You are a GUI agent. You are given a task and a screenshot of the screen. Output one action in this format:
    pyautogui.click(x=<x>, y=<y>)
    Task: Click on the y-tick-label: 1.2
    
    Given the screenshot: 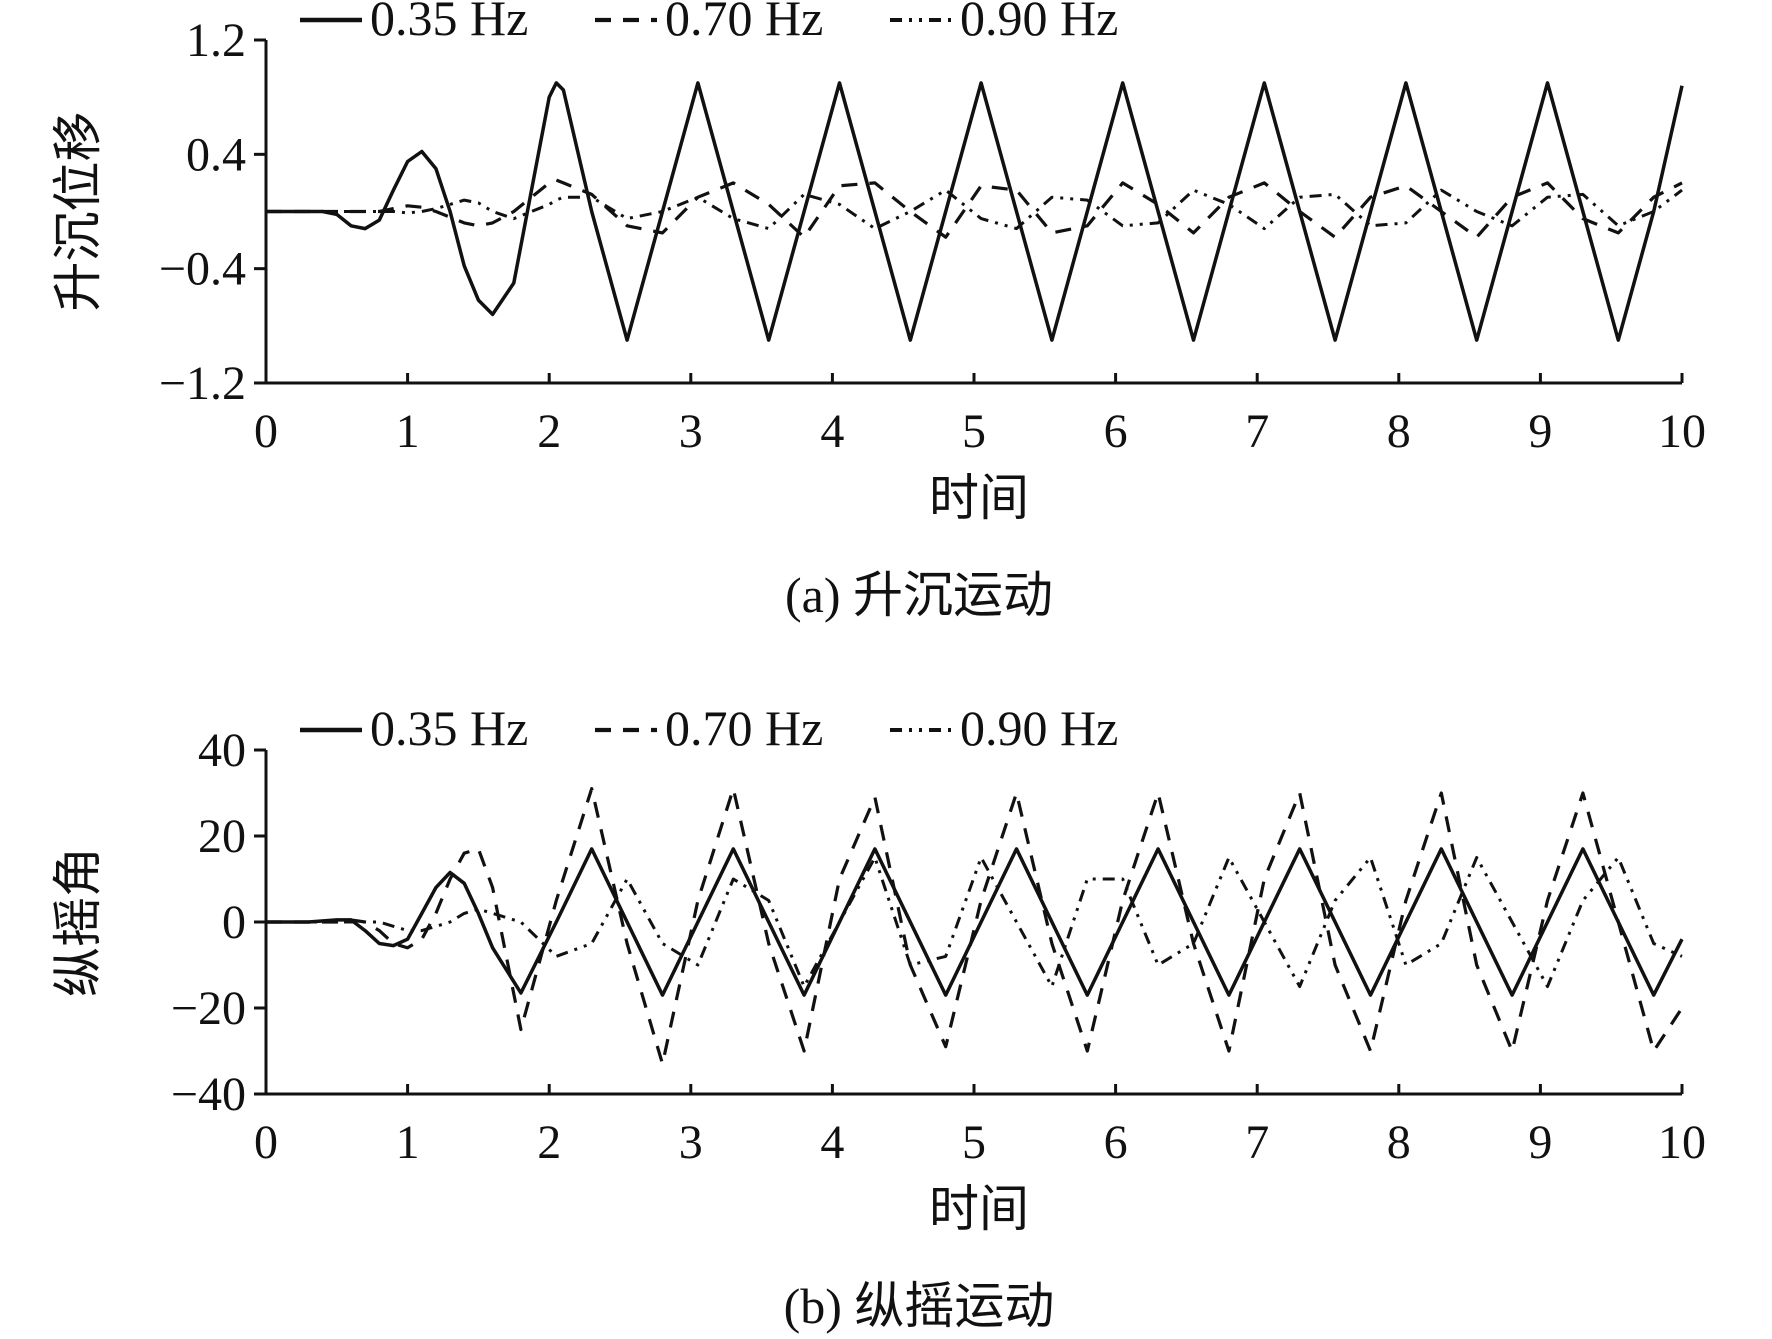 What is the action you would take?
    pyautogui.click(x=216, y=40)
    